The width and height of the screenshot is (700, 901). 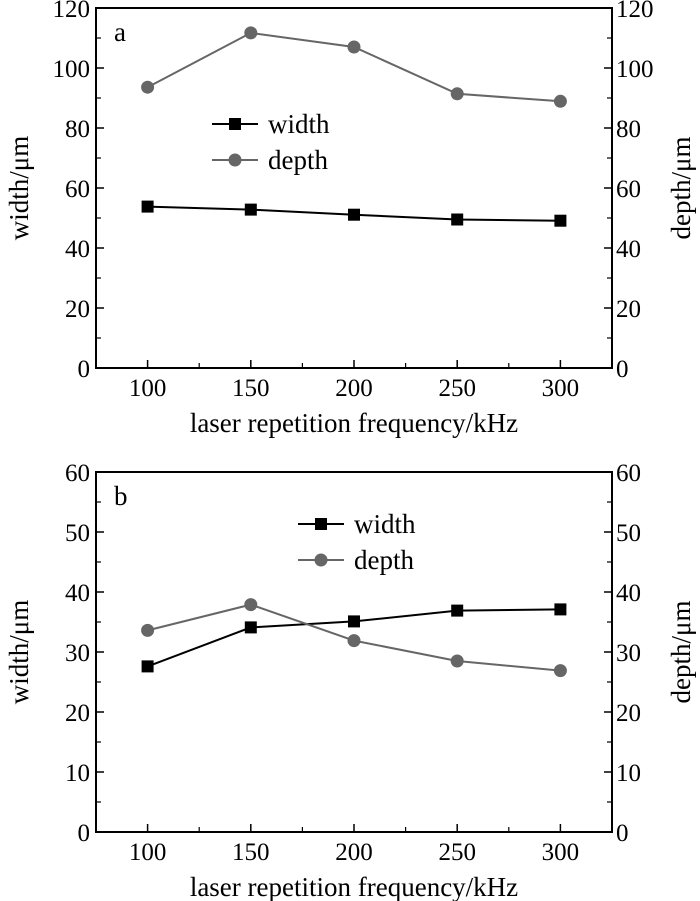 I want to click on y-tick-label: 10, so click(x=77, y=773).